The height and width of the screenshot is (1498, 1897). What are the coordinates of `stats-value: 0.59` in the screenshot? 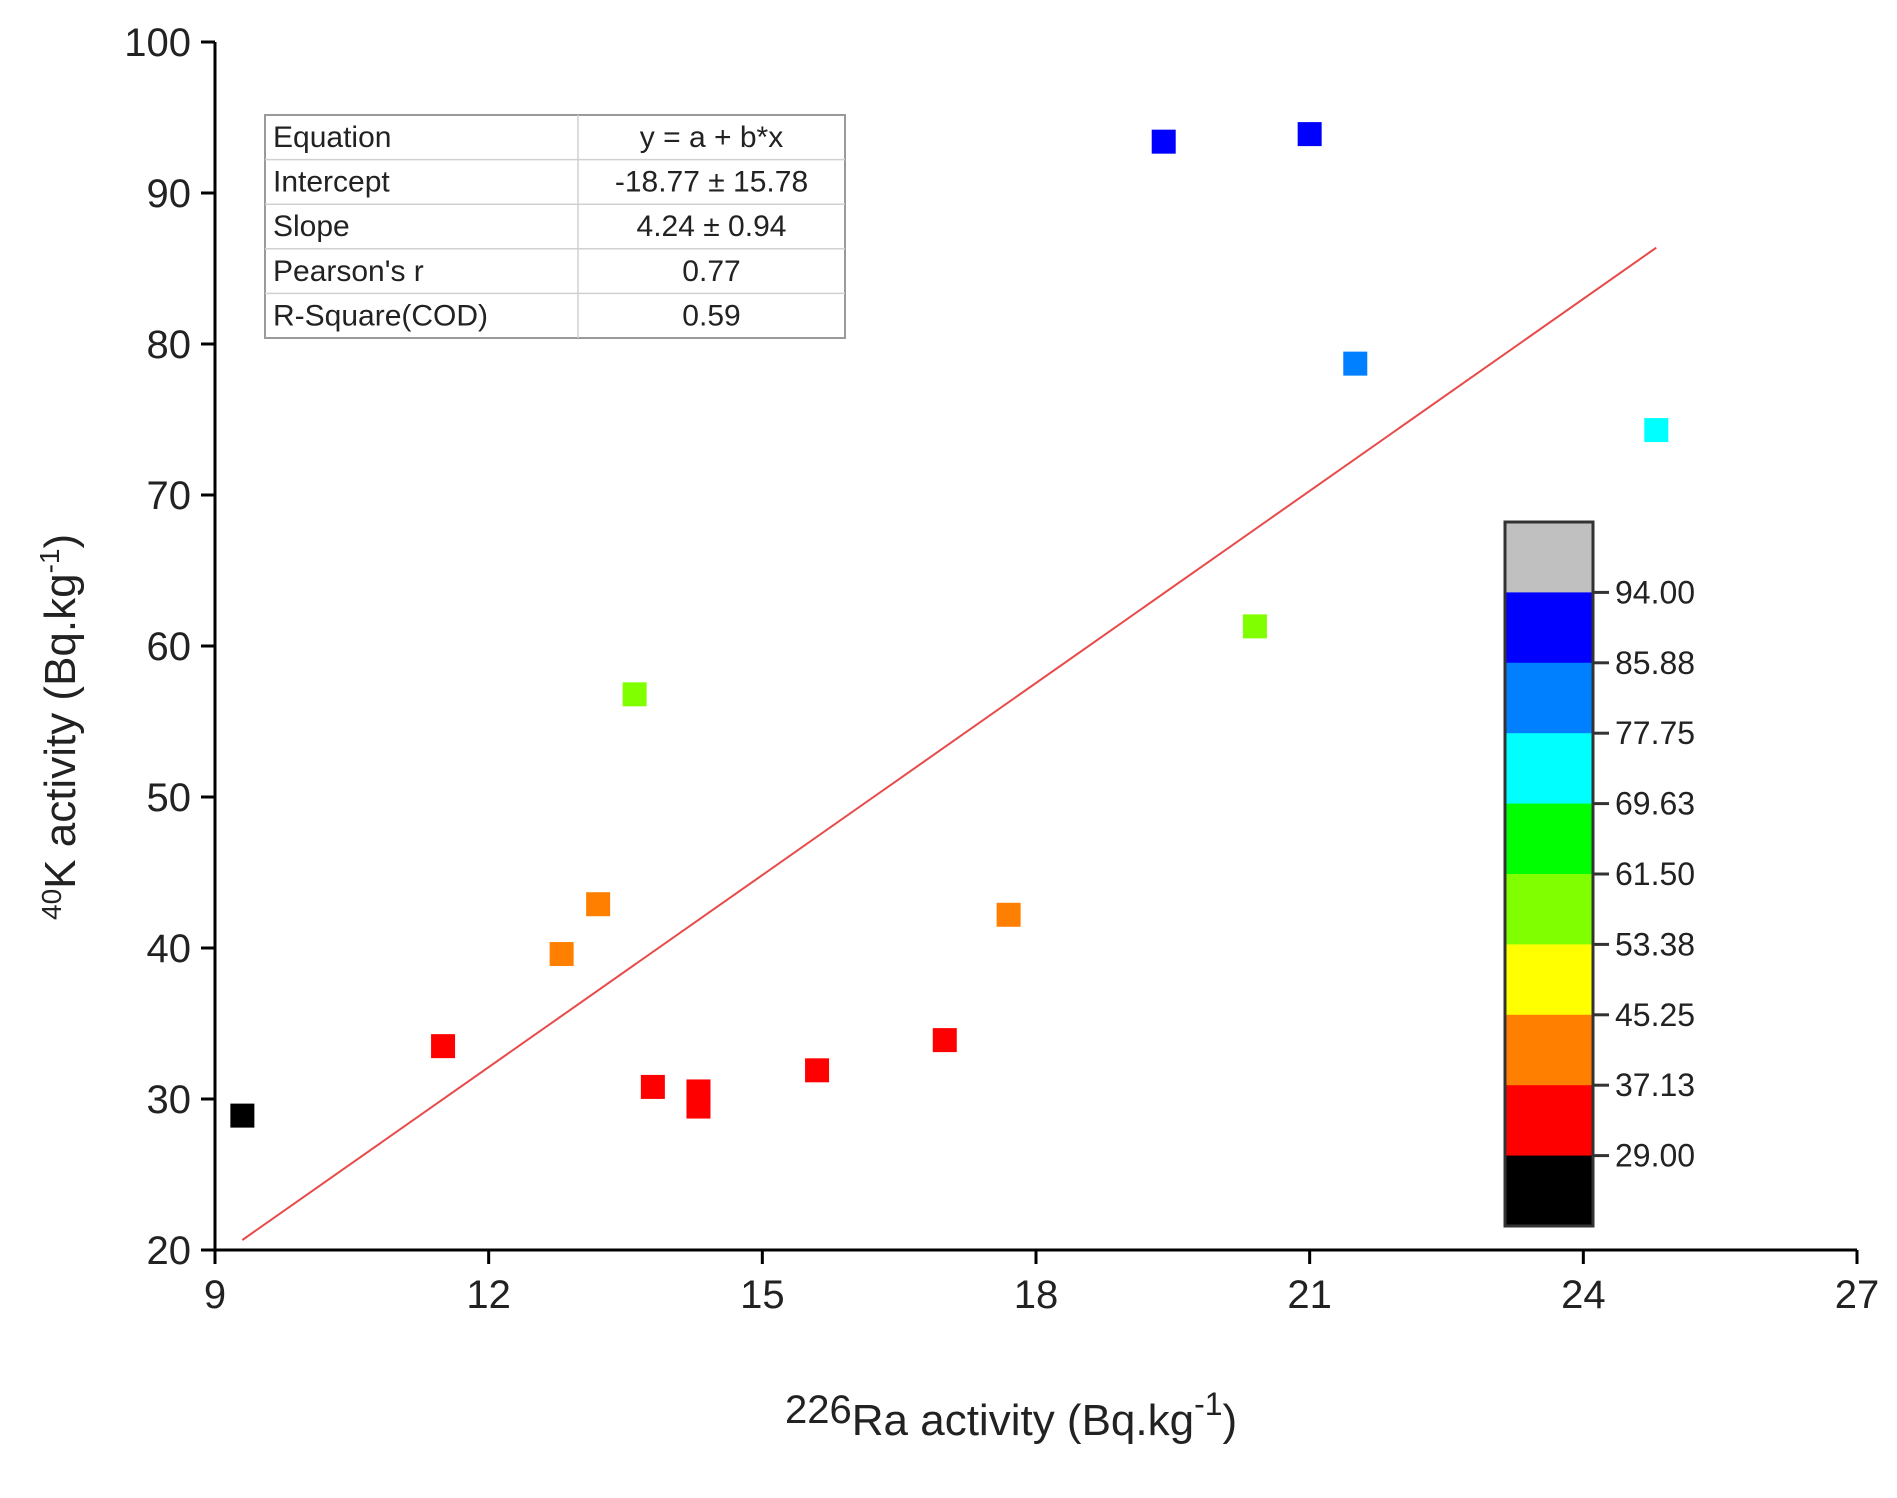 It's located at (711, 315).